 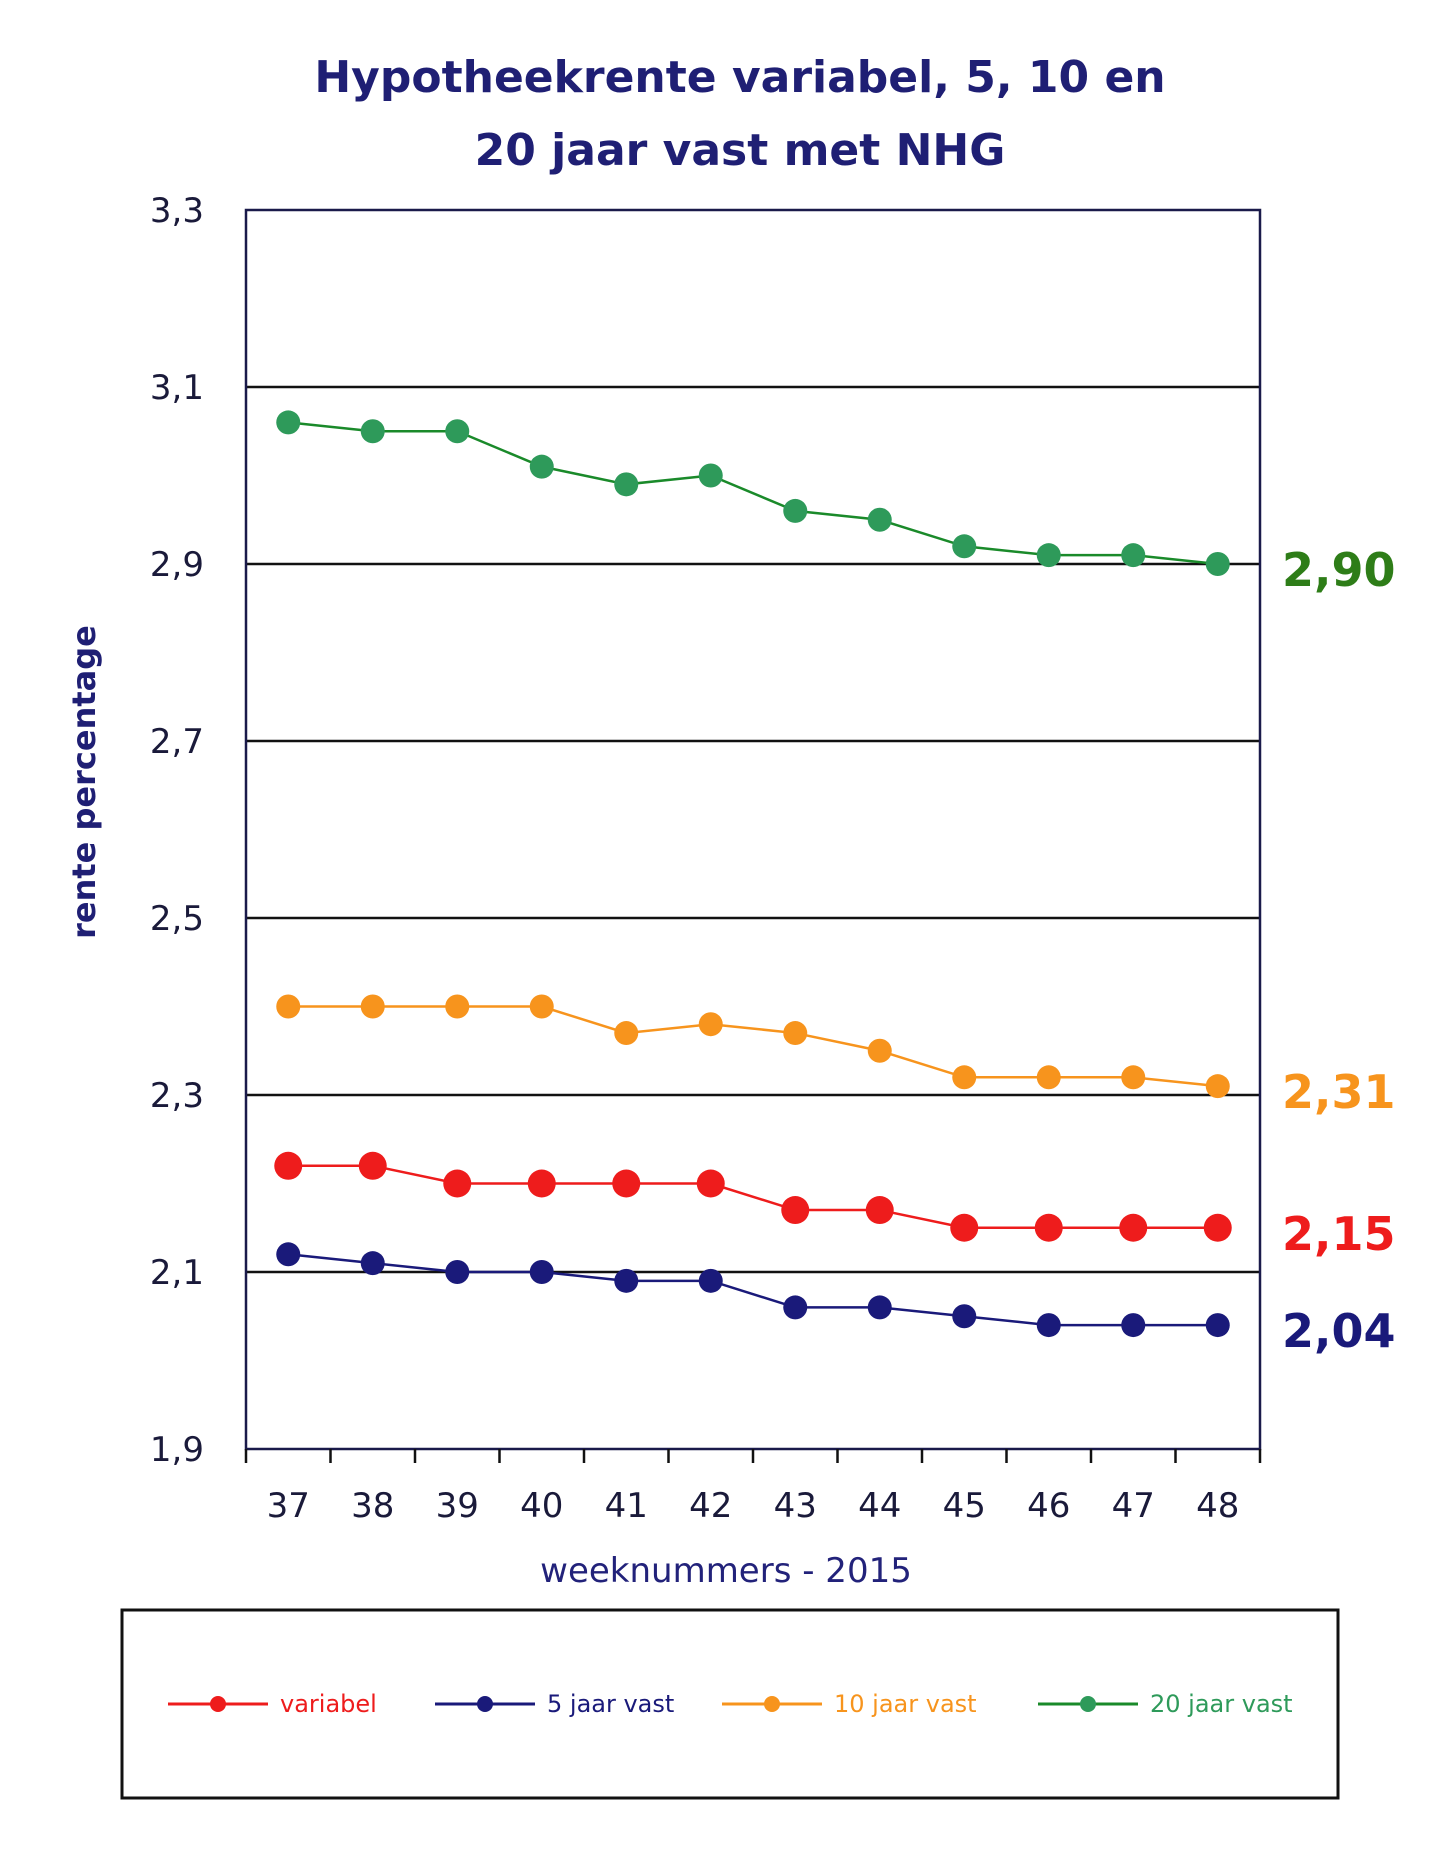 I want to click on legend-label: 5 jaar vast, so click(x=610, y=1704).